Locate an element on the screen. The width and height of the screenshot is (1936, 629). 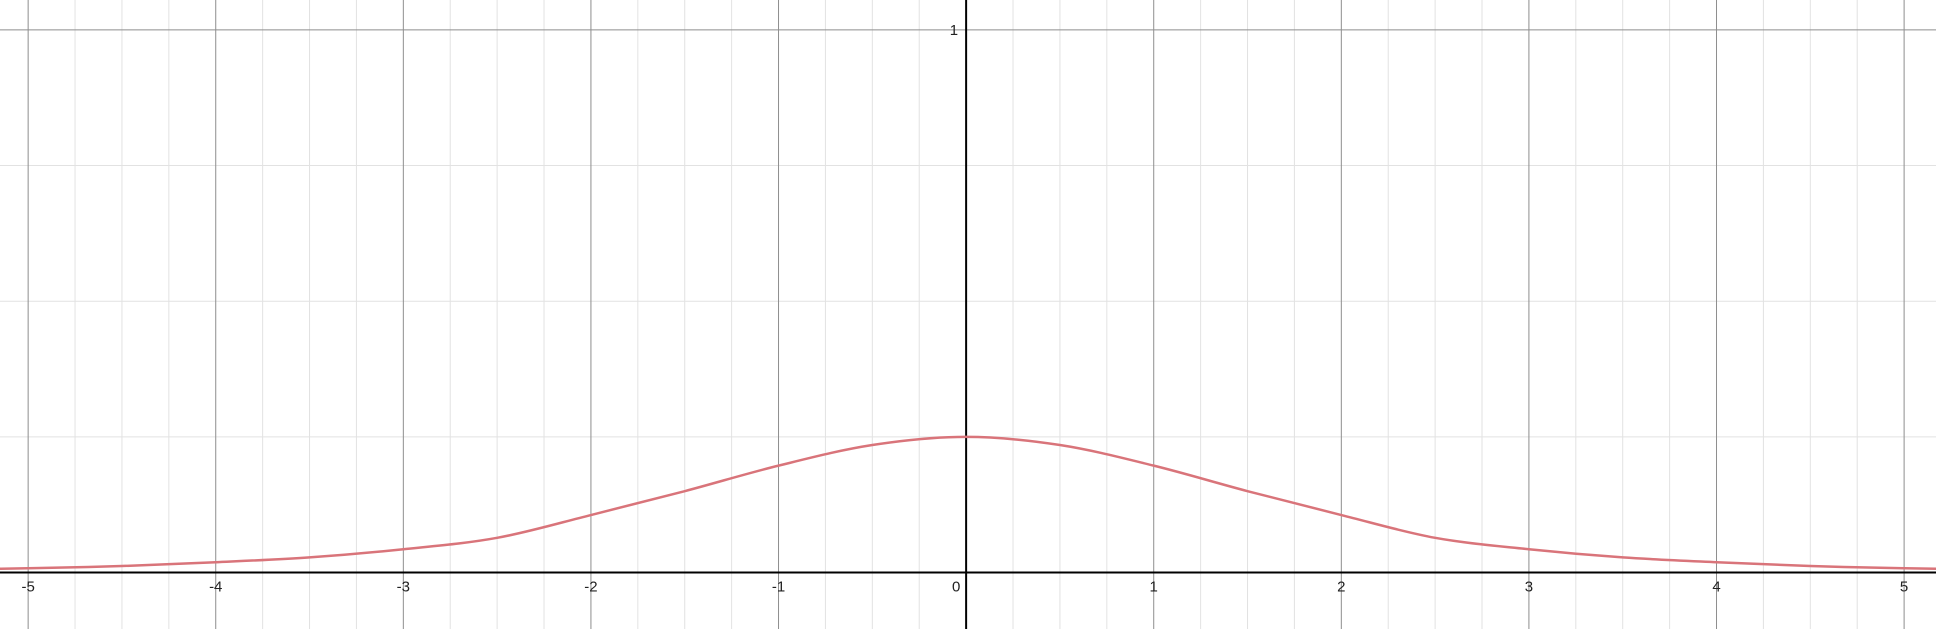
x-tick-label: 3 is located at coordinates (1529, 587).